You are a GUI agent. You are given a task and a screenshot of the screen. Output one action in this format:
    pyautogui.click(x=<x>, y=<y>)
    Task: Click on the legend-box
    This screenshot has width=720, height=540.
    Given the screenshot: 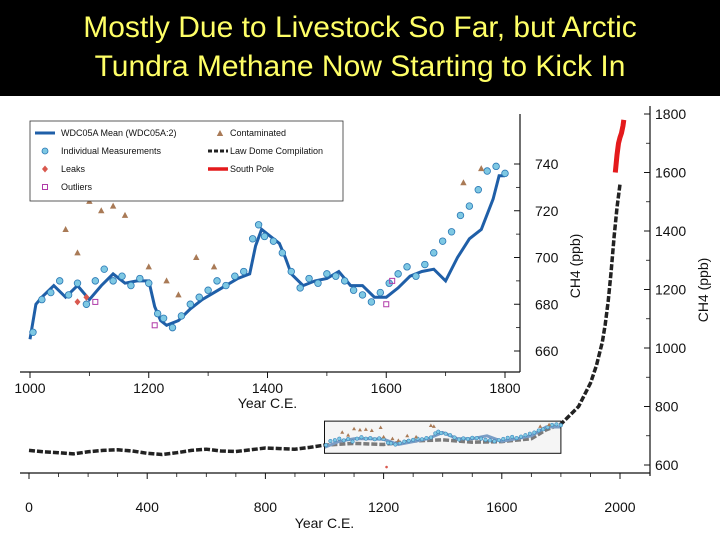 What is the action you would take?
    pyautogui.click(x=186, y=161)
    